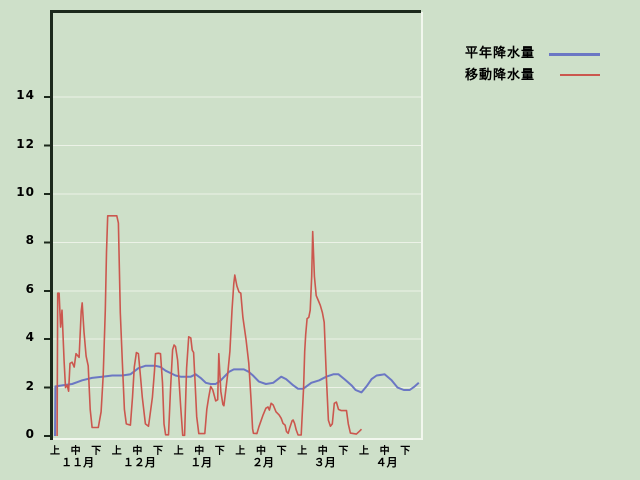 The width and height of the screenshot is (640, 480). What do you see at coordinates (500, 53) in the screenshot?
I see `legend-label-normal-precipitation: 平年降水量` at bounding box center [500, 53].